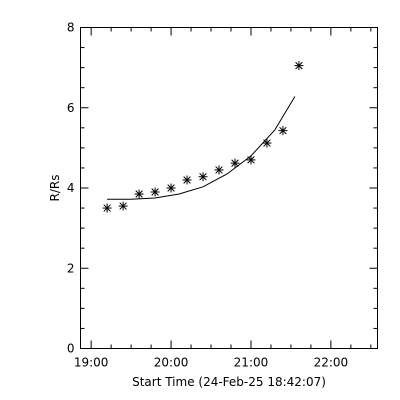  I want to click on fit-curve, so click(201, 148).